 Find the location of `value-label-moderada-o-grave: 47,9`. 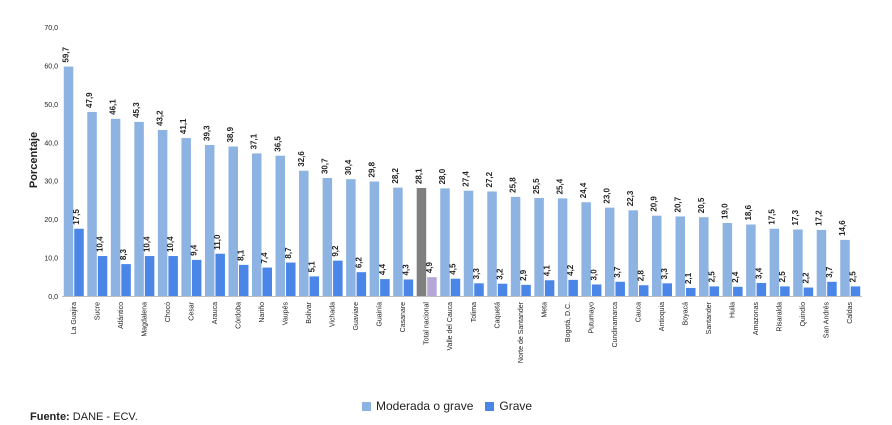

value-label-moderada-o-grave: 47,9 is located at coordinates (89, 100).